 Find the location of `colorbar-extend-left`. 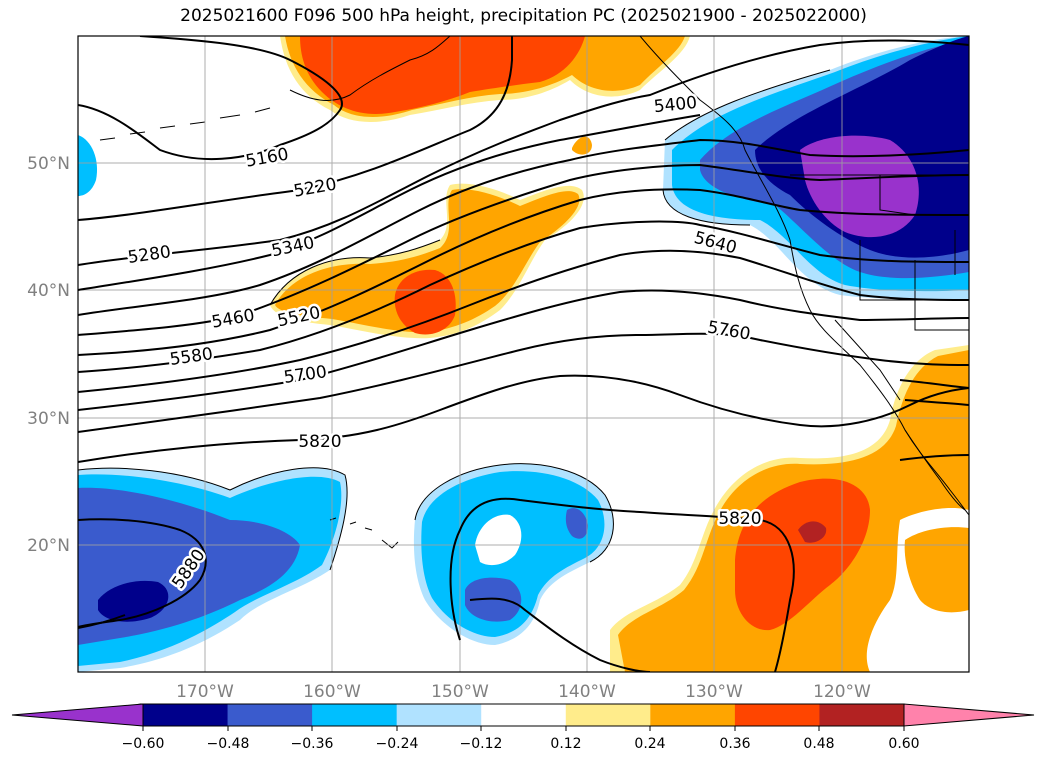

colorbar-extend-left is located at coordinates (77, 715).